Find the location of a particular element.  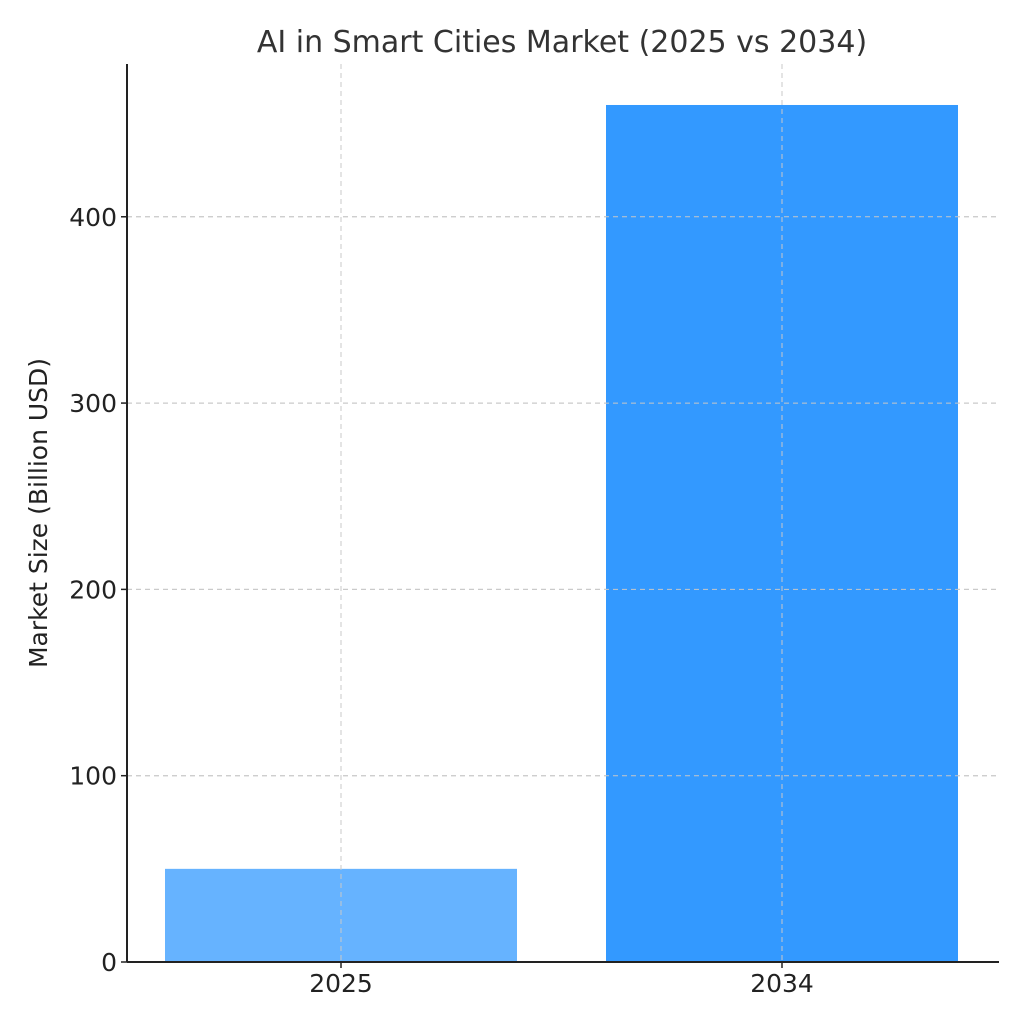

x-tick-label: 2034 is located at coordinates (782, 983).